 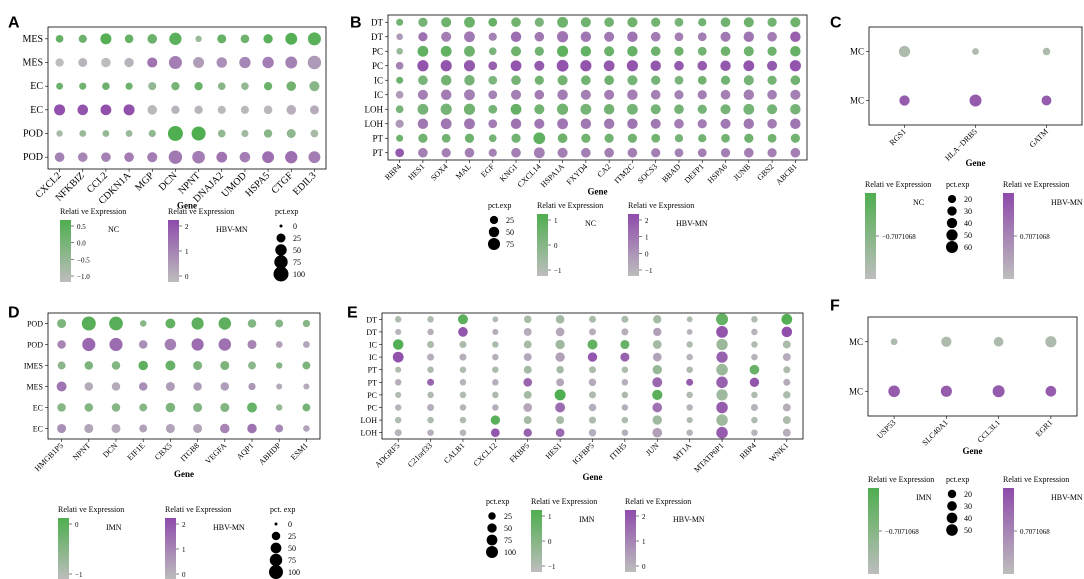 What do you see at coordinates (463, 407) in the screenshot?
I see `dot-pc-calb1` at bounding box center [463, 407].